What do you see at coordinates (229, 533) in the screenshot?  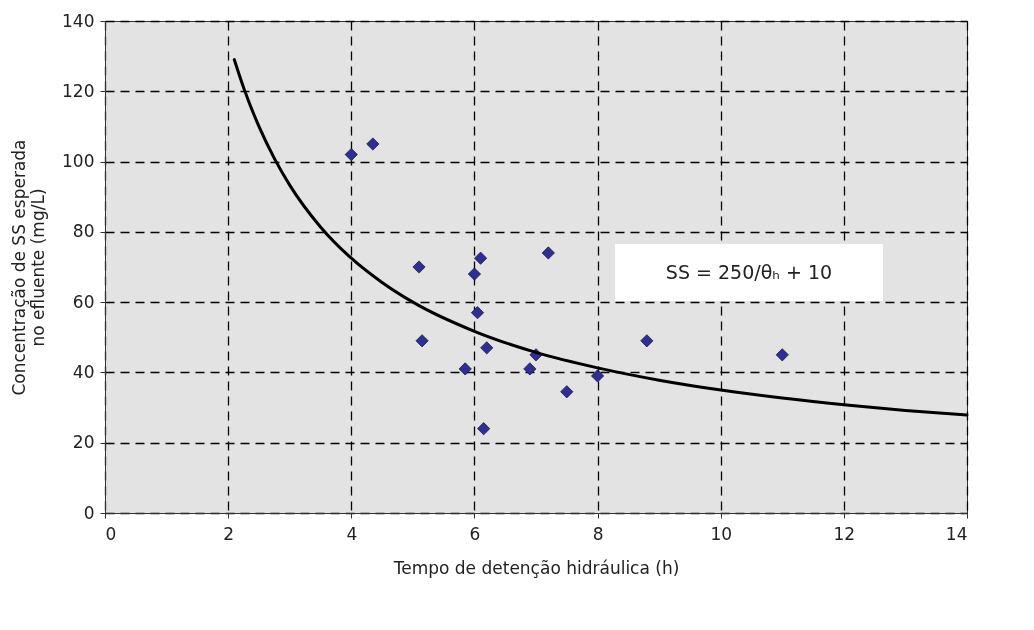 I see `x-tick-label: 2` at bounding box center [229, 533].